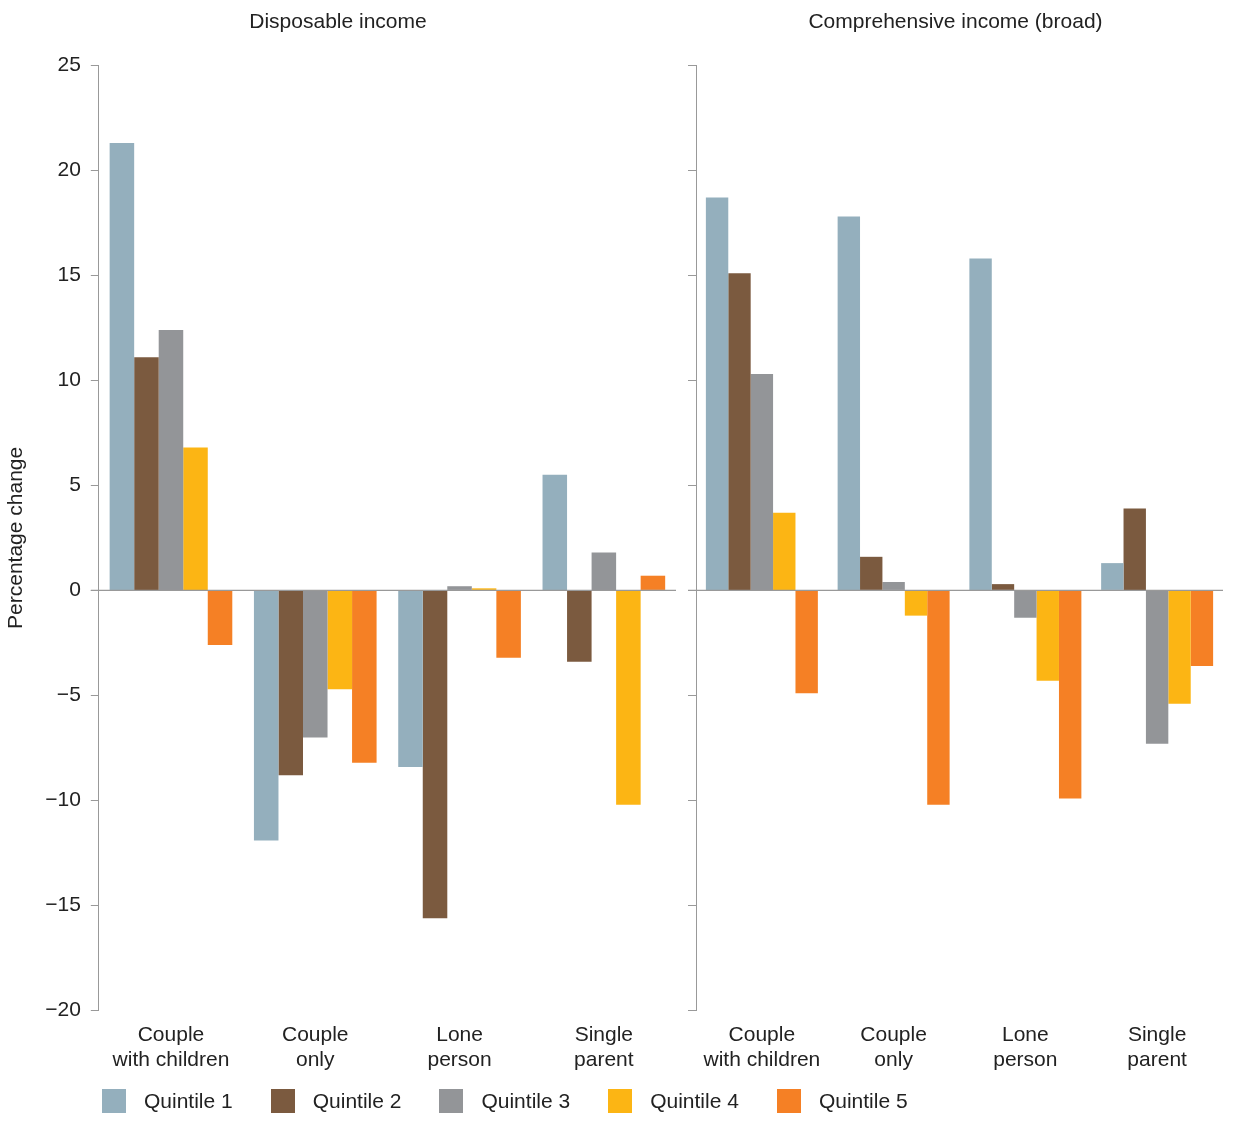  I want to click on legend-label: Quintile 1, so click(188, 1101).